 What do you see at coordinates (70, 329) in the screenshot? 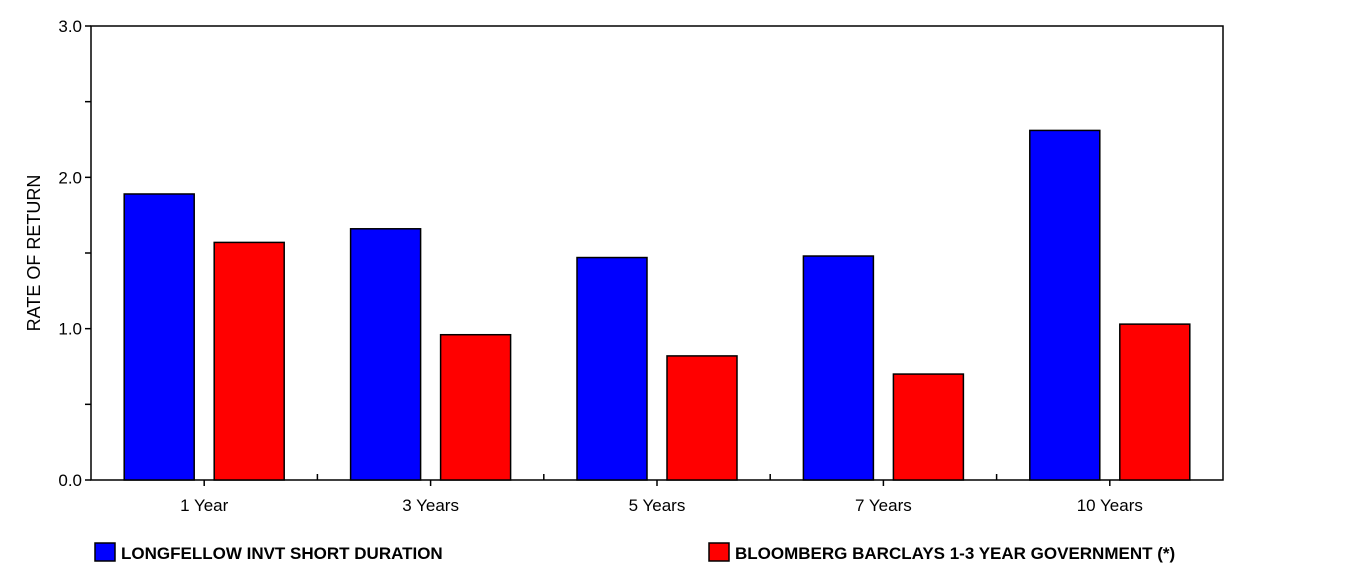
I see `y-tick-label: 1.0` at bounding box center [70, 329].